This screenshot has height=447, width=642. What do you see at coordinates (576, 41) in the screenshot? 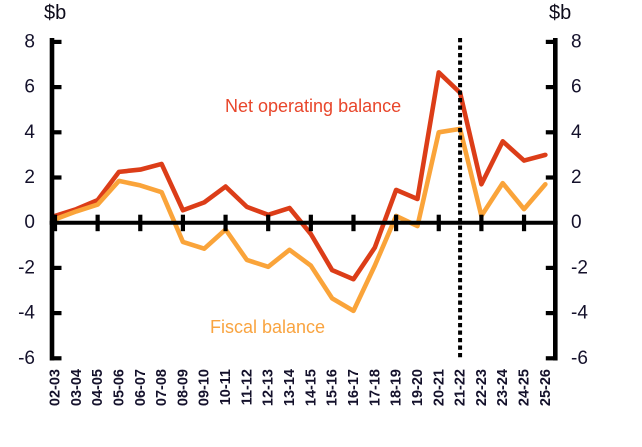
I see `y-axis-tick-label-right: 8` at bounding box center [576, 41].